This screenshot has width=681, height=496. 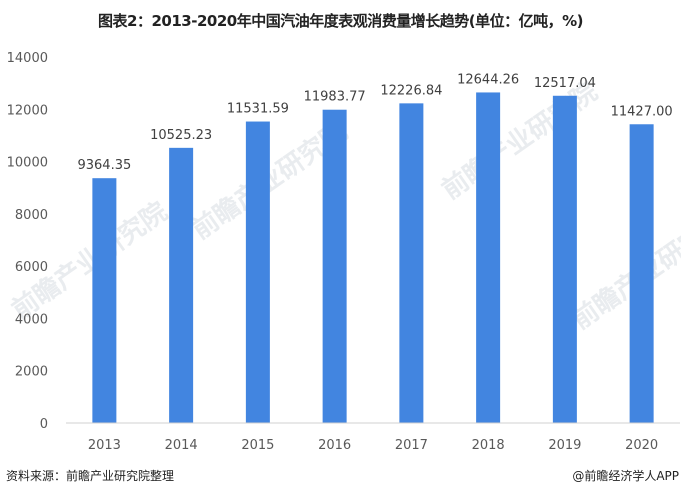 What do you see at coordinates (31, 215) in the screenshot?
I see `y-tick-label: 8000` at bounding box center [31, 215].